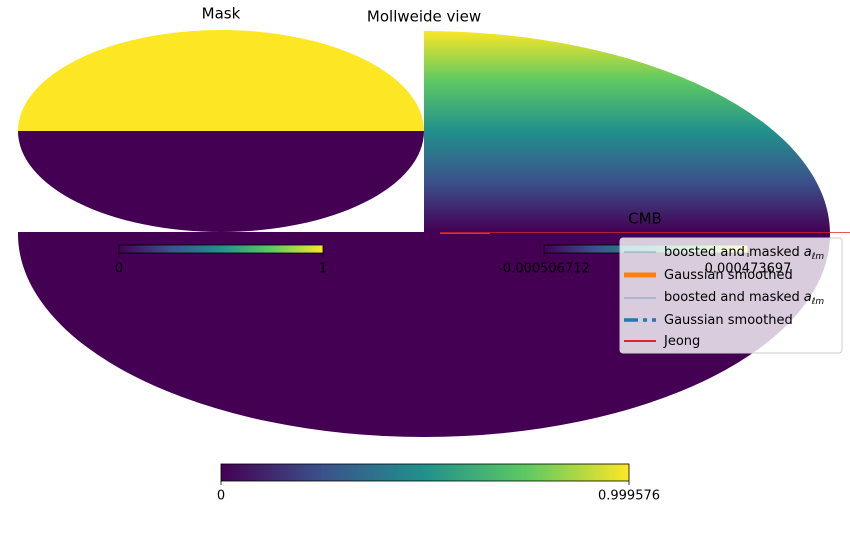 Image resolution: width=850 pixels, height=540 pixels. I want to click on legend-text: Jeong, so click(681, 341).